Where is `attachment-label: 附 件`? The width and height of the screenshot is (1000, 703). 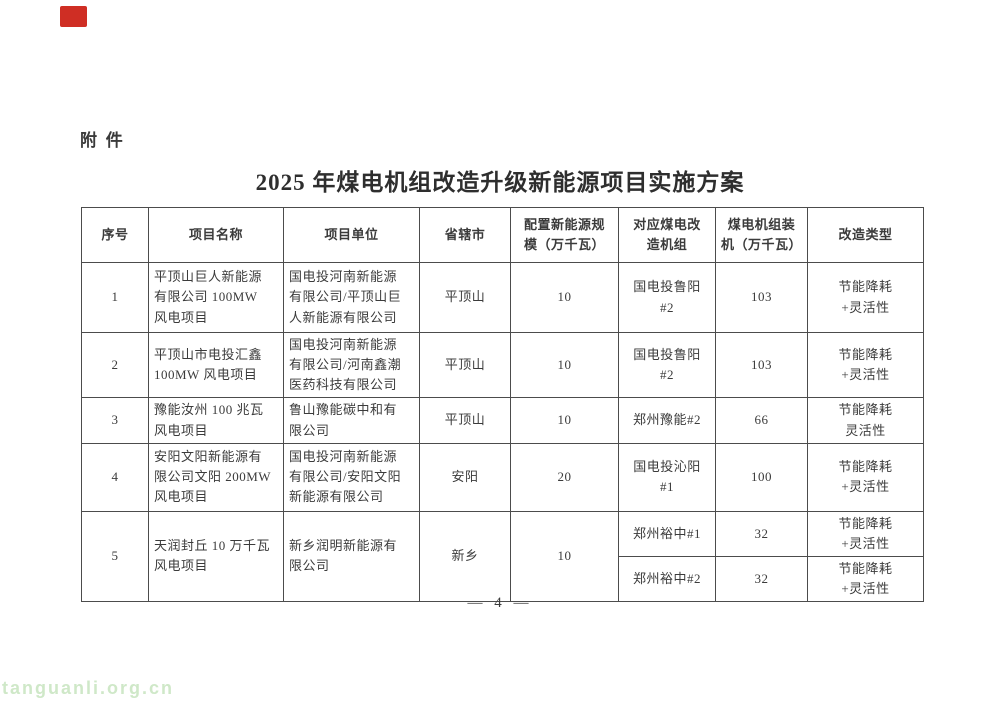 attachment-label: 附 件 is located at coordinates (102, 140).